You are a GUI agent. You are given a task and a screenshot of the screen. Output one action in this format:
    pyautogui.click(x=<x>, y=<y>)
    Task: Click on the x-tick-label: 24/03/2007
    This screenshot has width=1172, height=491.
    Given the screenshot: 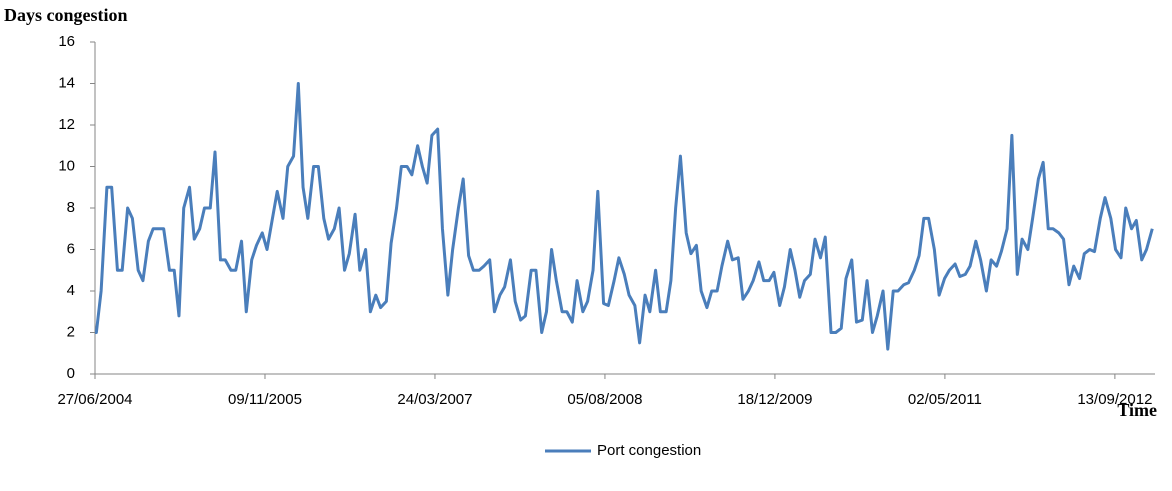 What is the action you would take?
    pyautogui.click(x=434, y=399)
    